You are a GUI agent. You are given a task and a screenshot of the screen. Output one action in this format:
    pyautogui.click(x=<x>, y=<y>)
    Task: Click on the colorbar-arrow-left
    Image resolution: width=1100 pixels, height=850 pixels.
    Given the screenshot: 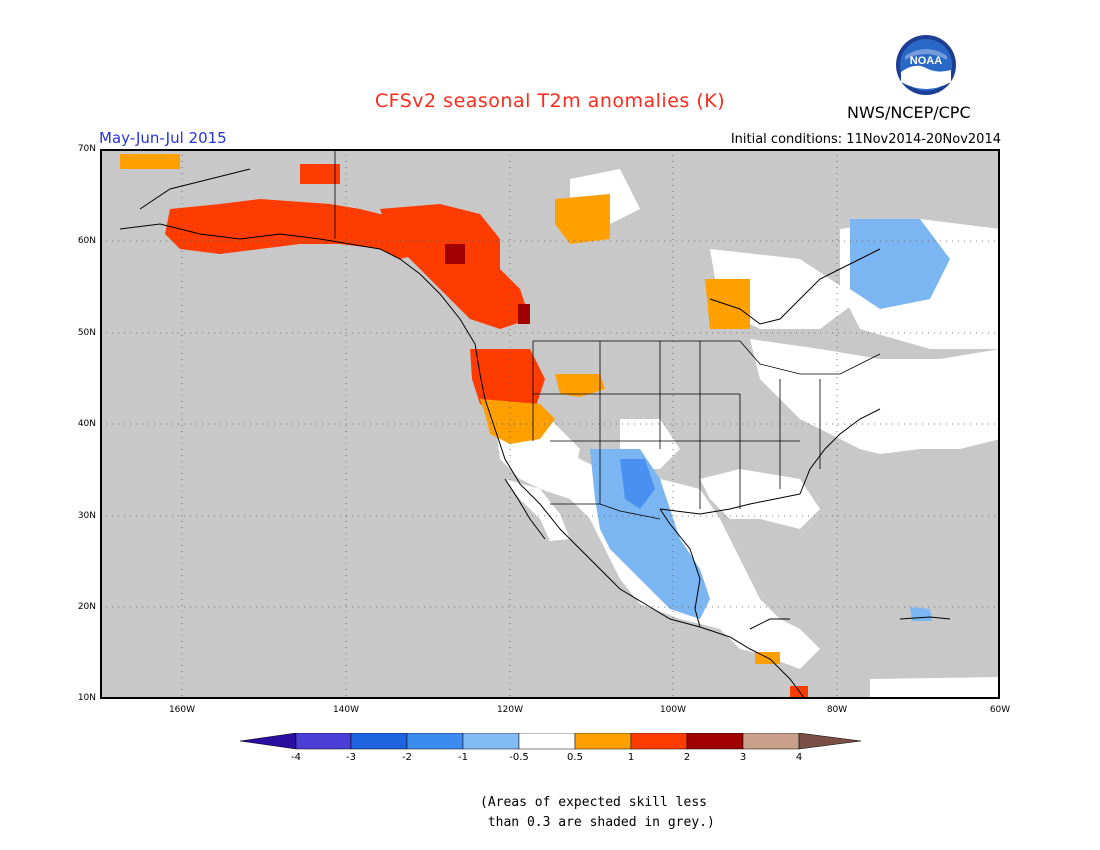 What is the action you would take?
    pyautogui.click(x=268, y=741)
    